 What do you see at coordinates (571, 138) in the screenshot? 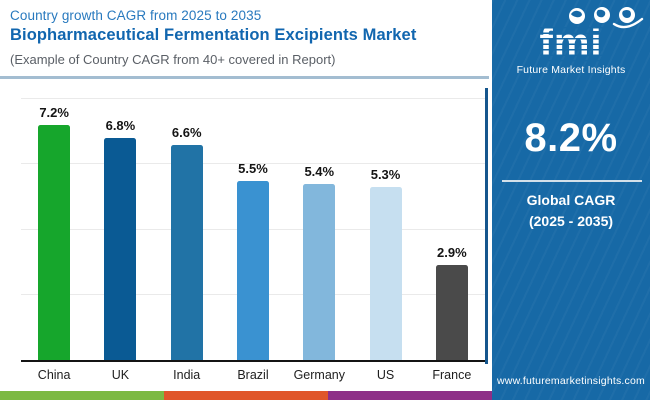
I see `global-cagr-value: 8.2%` at bounding box center [571, 138].